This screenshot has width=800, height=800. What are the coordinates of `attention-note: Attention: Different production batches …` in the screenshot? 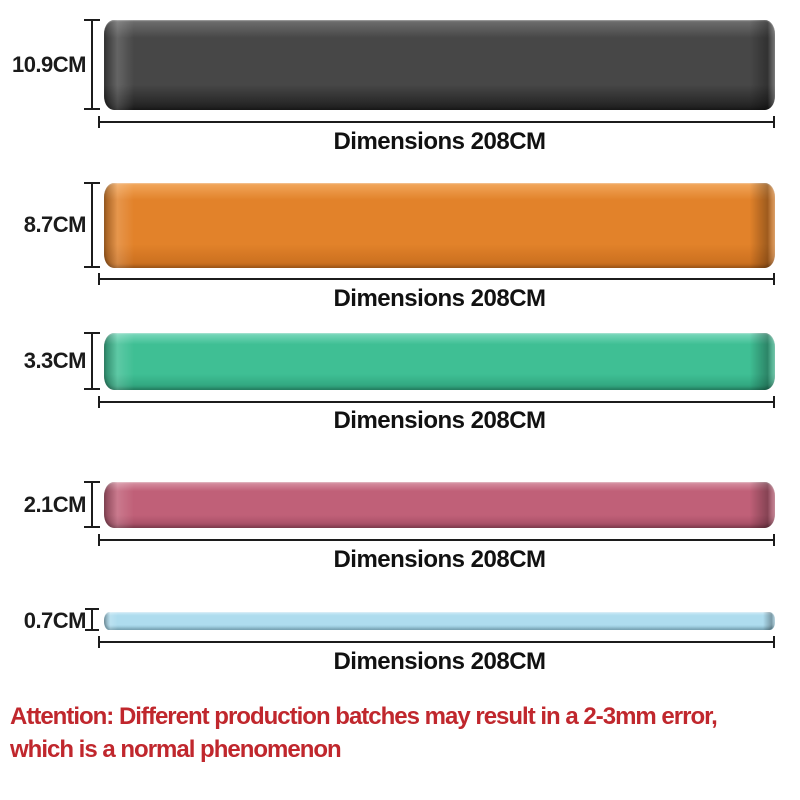 It's located at (404, 733).